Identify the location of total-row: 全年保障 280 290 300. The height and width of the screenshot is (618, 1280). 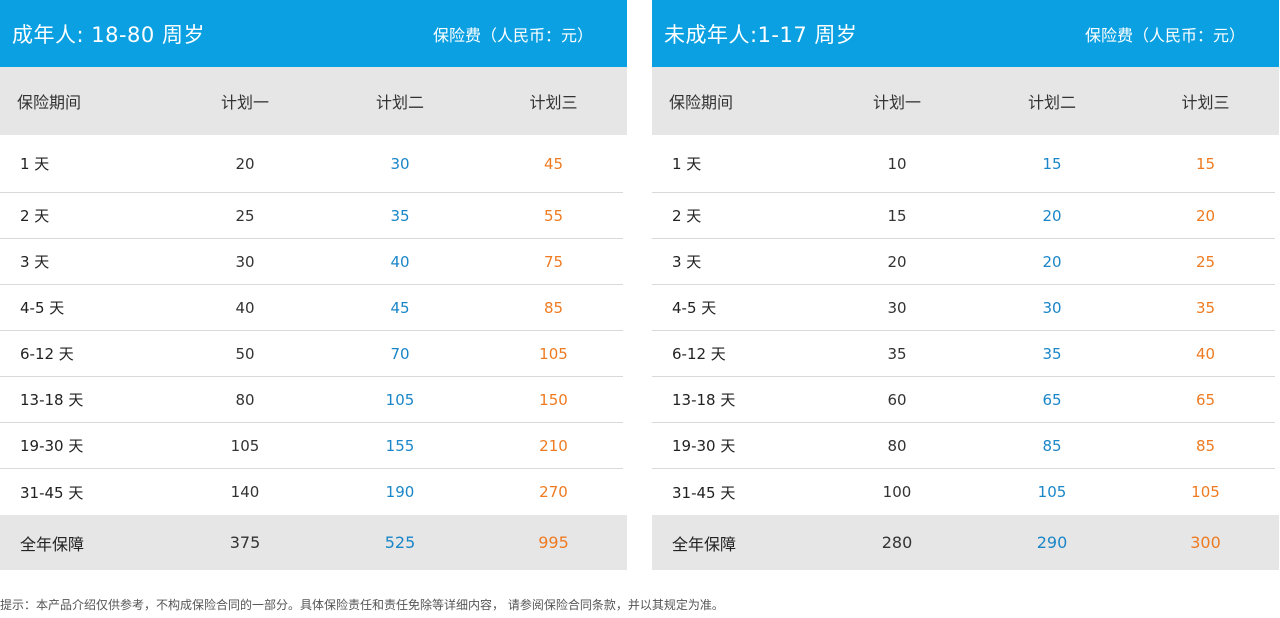
(965, 542).